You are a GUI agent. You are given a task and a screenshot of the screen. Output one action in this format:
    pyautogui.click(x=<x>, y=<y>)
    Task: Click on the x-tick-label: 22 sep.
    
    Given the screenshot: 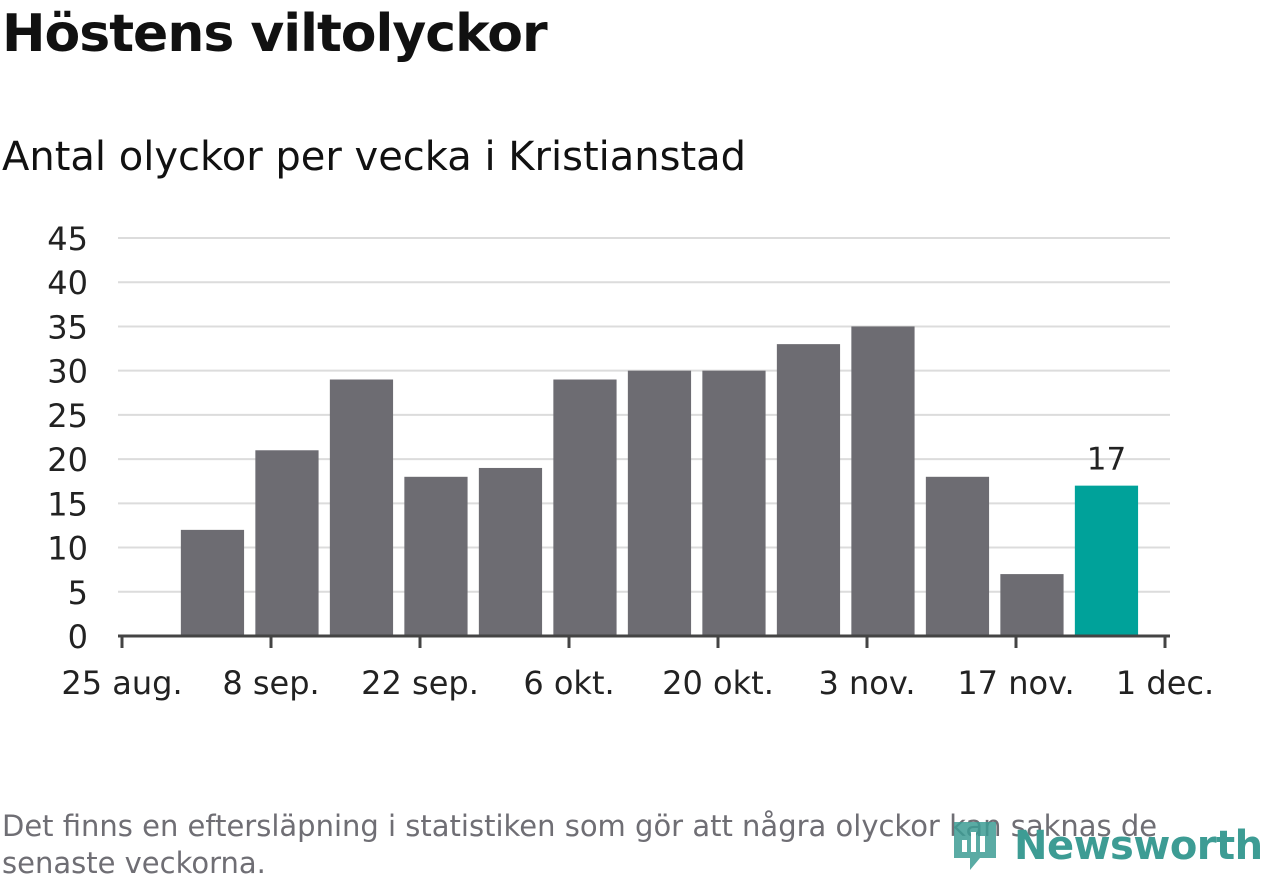 What is the action you would take?
    pyautogui.click(x=420, y=683)
    